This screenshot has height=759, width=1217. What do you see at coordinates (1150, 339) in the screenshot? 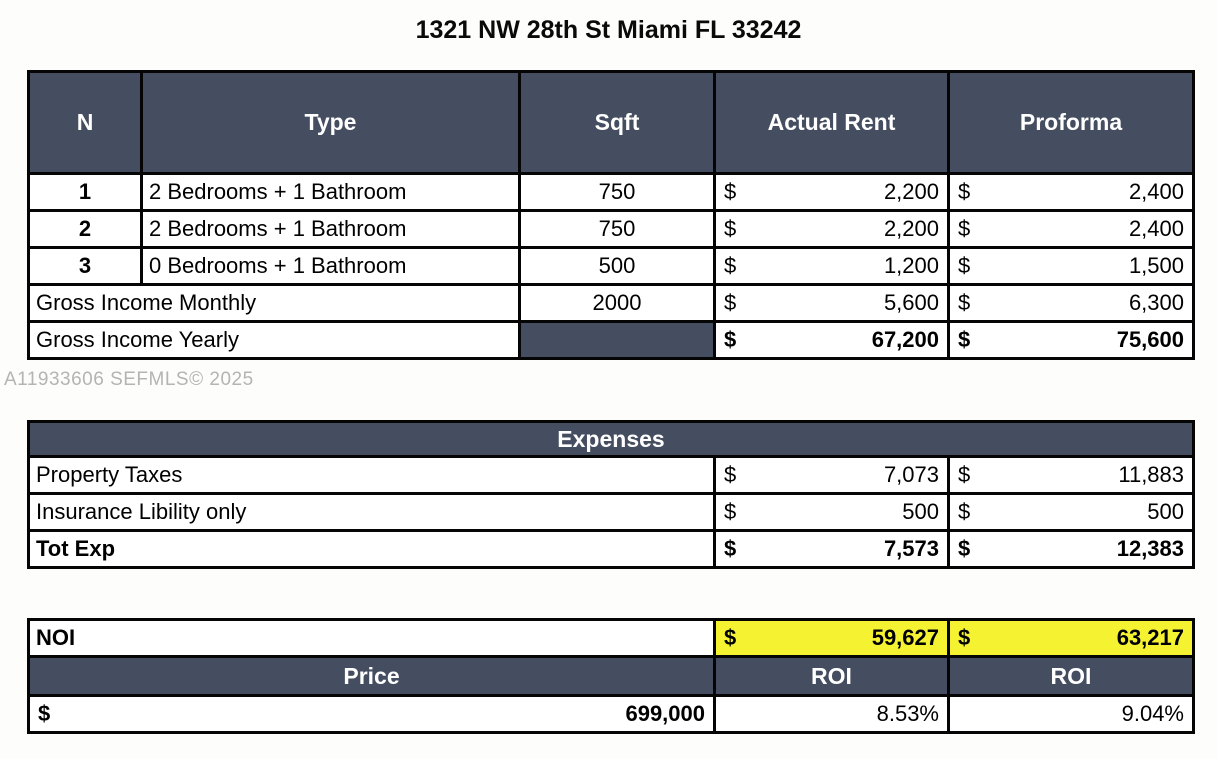
I see `gross-yearly-proforma-value: 75,600` at bounding box center [1150, 339].